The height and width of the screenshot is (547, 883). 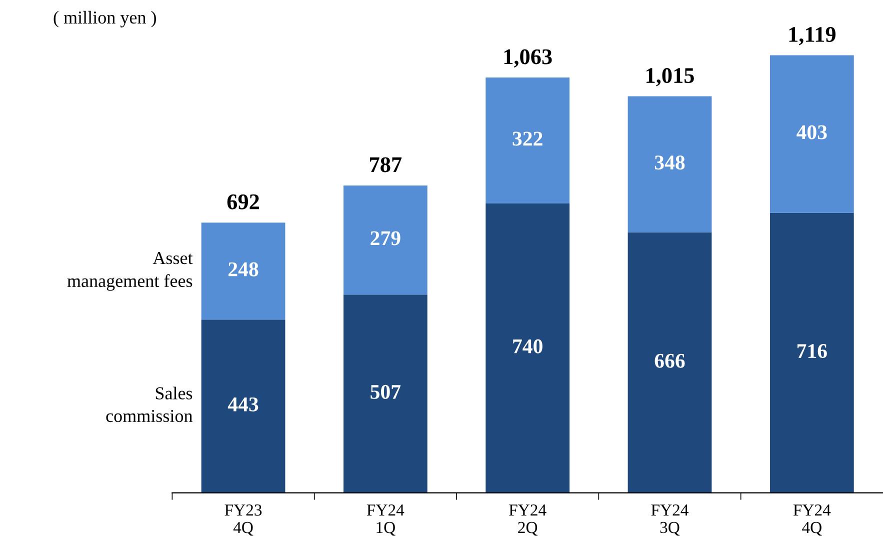 I want to click on x-tick-label: FY23 4Q, so click(x=243, y=520).